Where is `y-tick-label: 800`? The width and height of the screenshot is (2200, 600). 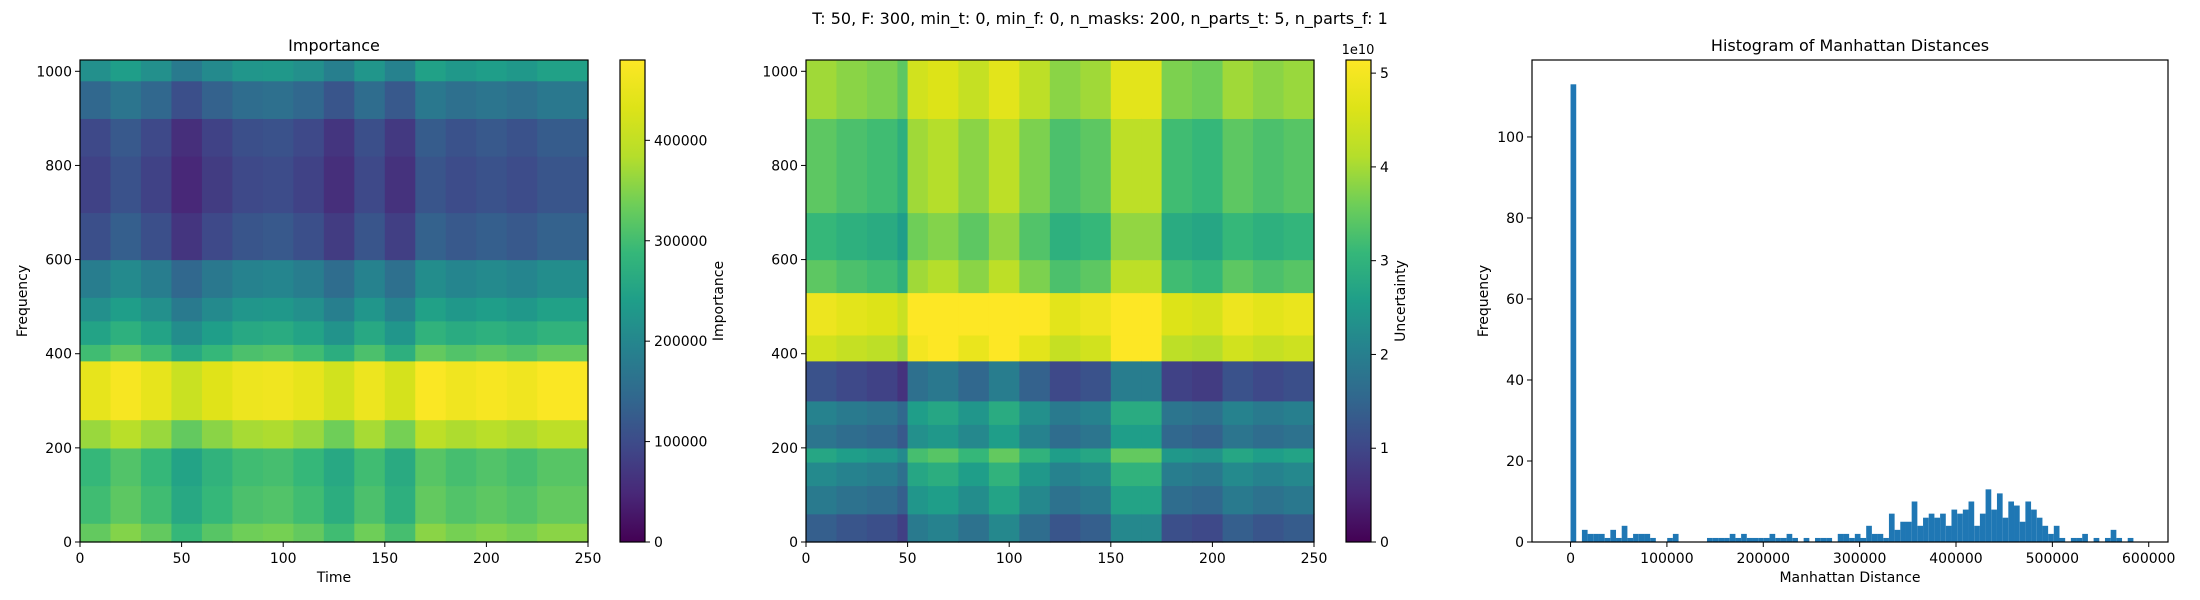 y-tick-label: 800 is located at coordinates (58, 166).